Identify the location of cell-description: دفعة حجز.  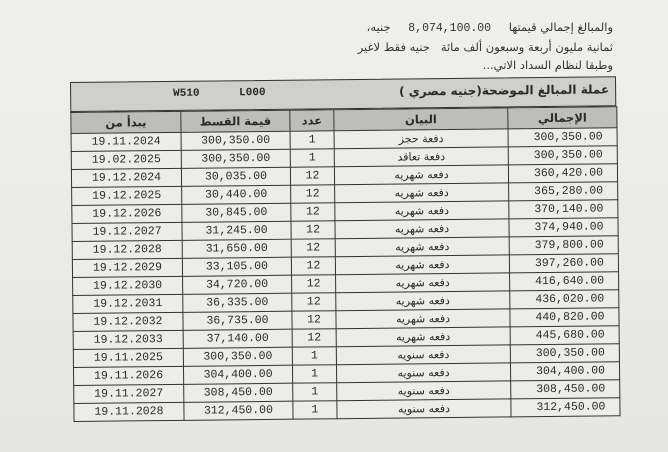
(421, 138).